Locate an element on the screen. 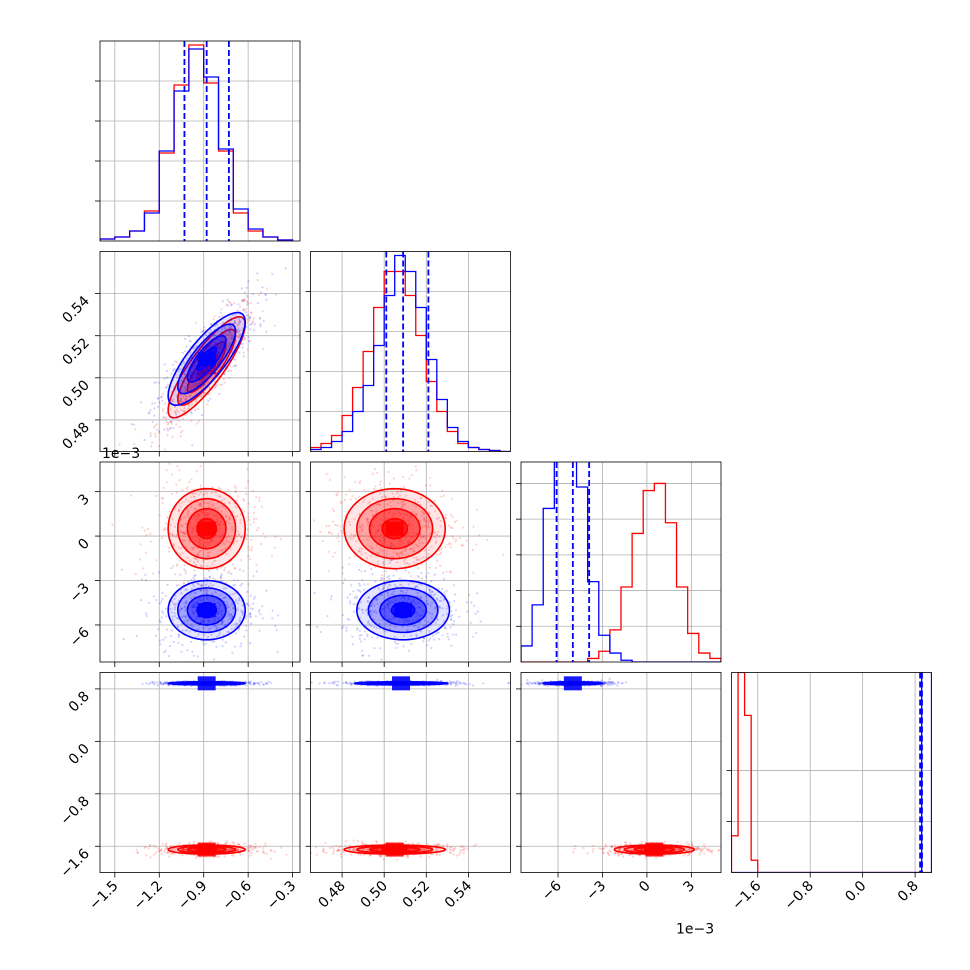 This screenshot has height=970, width=970. pair-0-3-frame is located at coordinates (200, 772).